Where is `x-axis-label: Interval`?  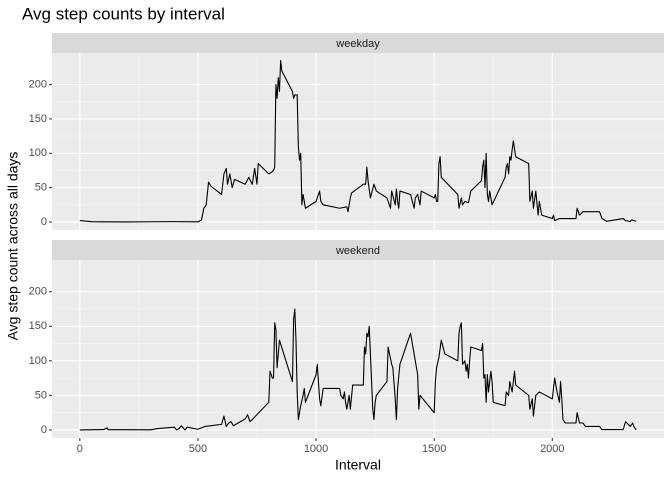 x-axis-label: Interval is located at coordinates (358, 465).